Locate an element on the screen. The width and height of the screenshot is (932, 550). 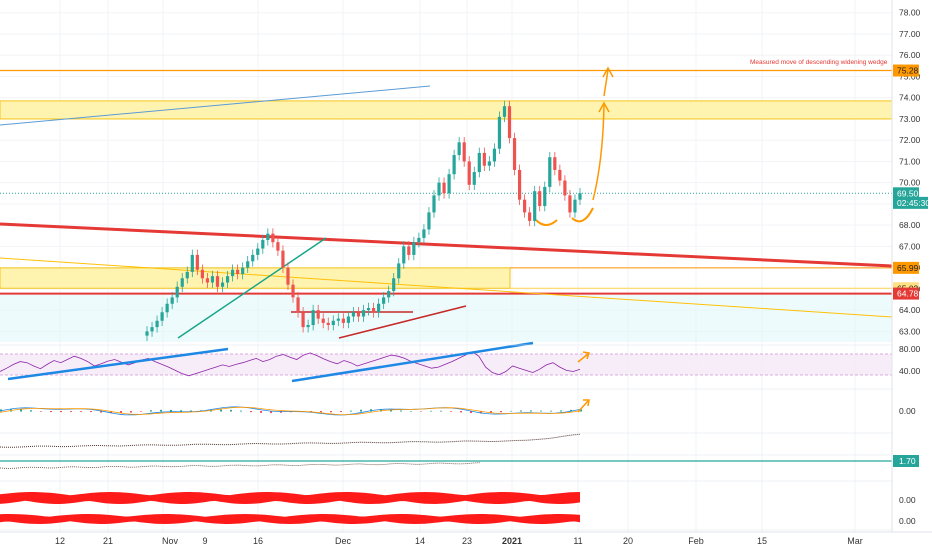
date-tick-label: 20 is located at coordinates (628, 541).